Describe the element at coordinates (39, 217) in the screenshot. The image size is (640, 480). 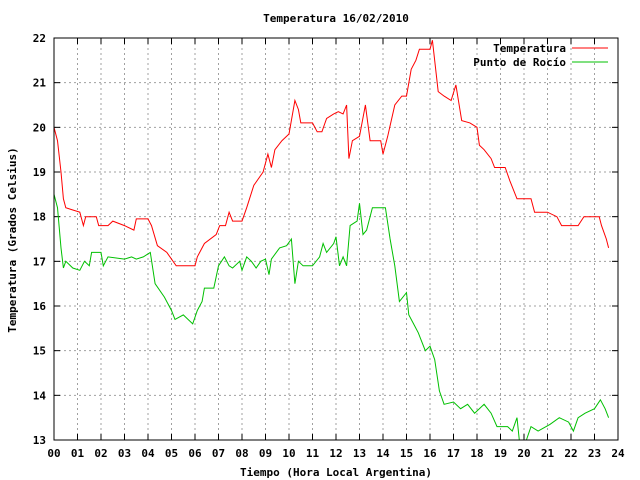
I see `y-tick-label: 18` at that location.